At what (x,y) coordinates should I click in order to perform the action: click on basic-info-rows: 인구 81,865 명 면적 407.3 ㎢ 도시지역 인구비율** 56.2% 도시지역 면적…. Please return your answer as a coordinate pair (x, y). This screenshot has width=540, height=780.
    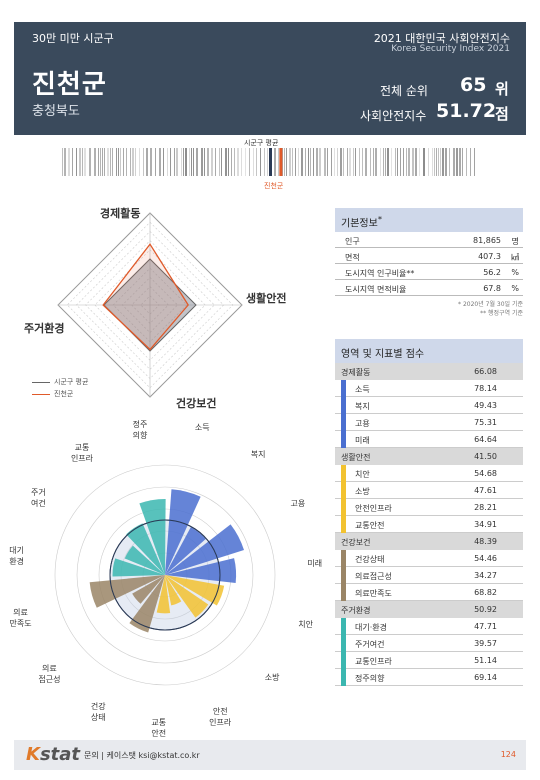
    Looking at the image, I should click on (429, 264).